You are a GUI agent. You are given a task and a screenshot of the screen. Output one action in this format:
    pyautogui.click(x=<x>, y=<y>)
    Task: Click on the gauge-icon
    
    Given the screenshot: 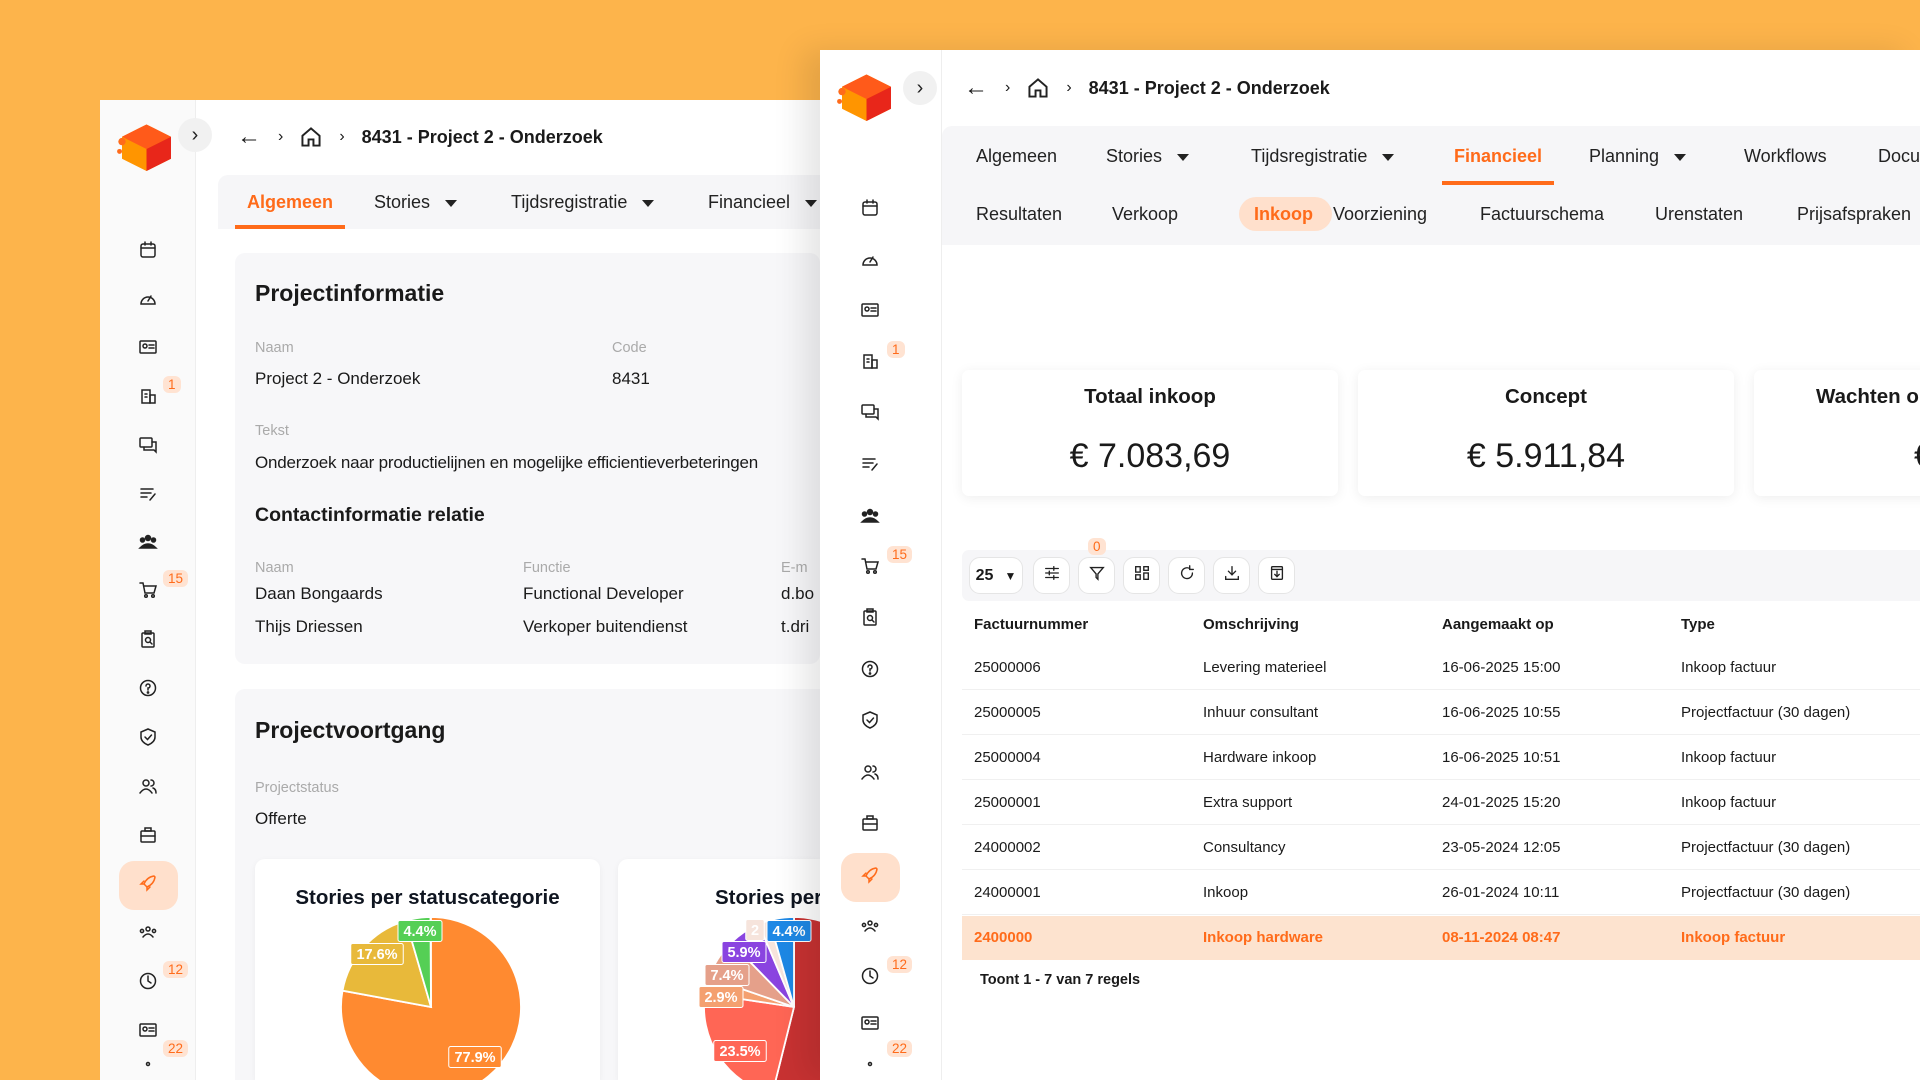 What is the action you would take?
    pyautogui.click(x=148, y=301)
    